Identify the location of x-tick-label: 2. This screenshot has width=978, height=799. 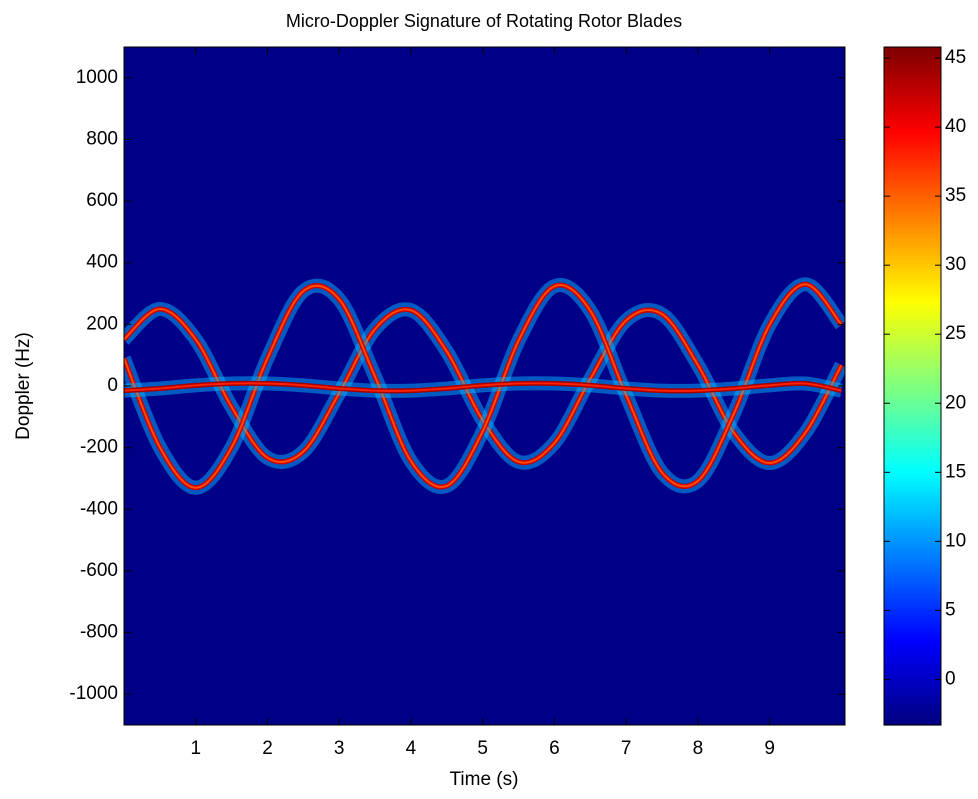
(267, 748).